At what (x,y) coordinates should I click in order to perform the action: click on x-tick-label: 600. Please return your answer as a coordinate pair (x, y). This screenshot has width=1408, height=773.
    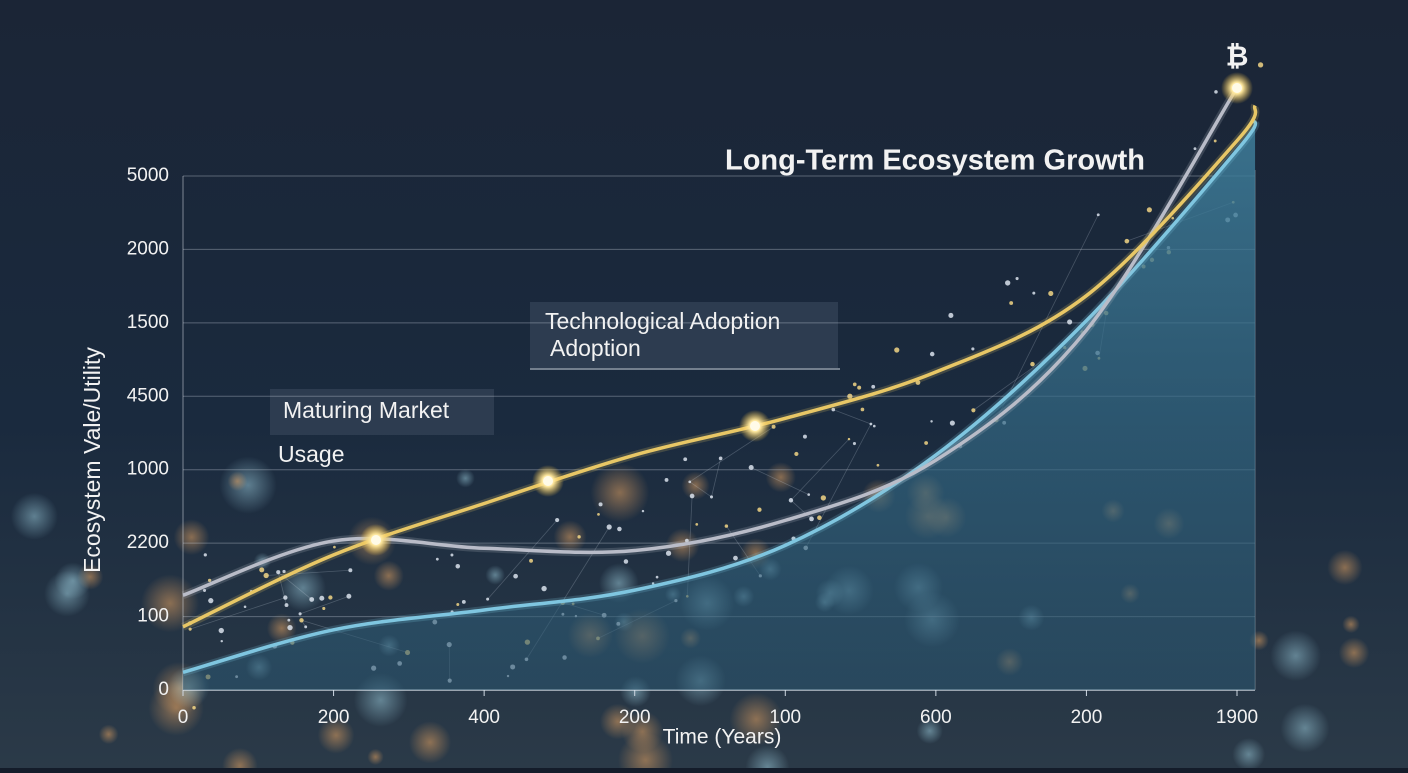
    Looking at the image, I should click on (936, 717).